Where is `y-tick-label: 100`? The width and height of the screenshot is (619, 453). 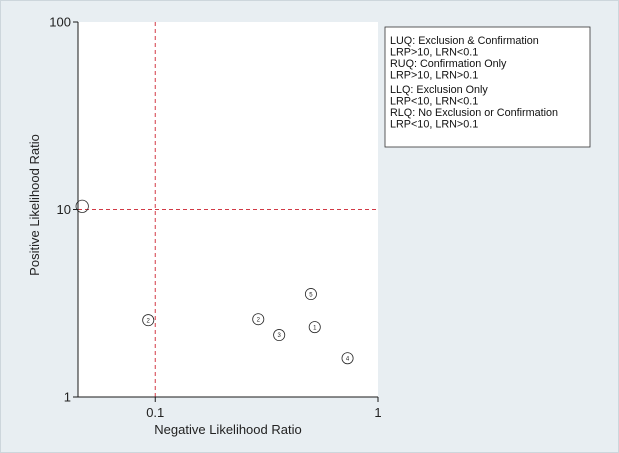 y-tick-label: 100 is located at coordinates (60, 22).